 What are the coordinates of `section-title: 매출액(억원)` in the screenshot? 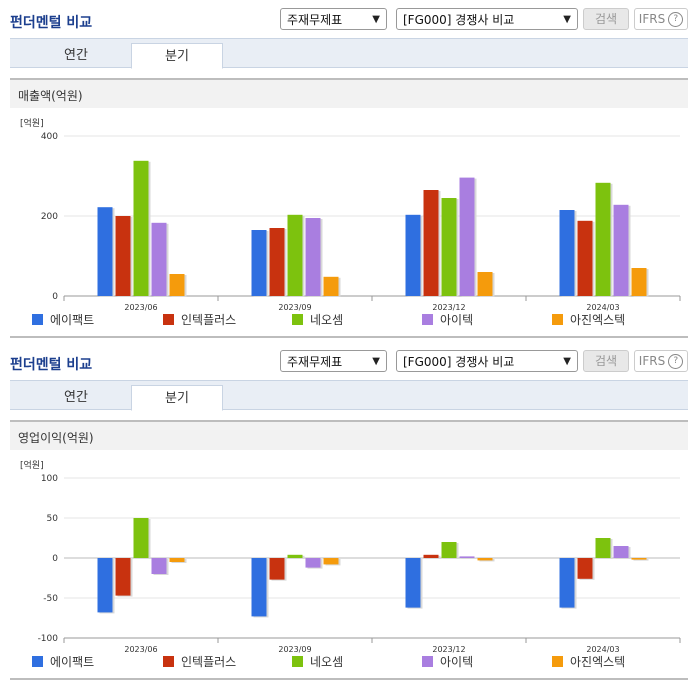 It's located at (50, 96).